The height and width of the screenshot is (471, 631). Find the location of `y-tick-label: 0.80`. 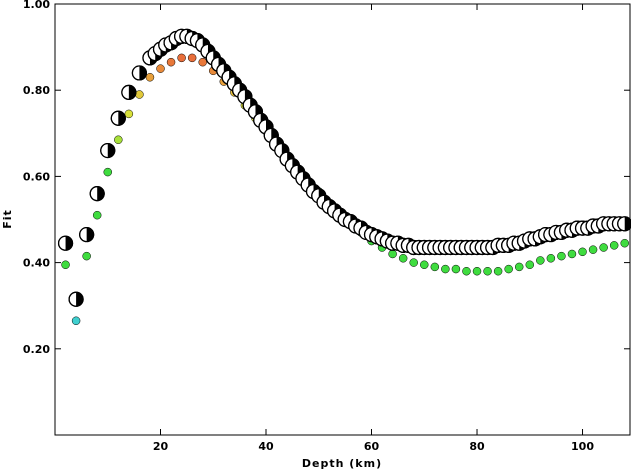

y-tick-label: 0.80 is located at coordinates (36, 90).